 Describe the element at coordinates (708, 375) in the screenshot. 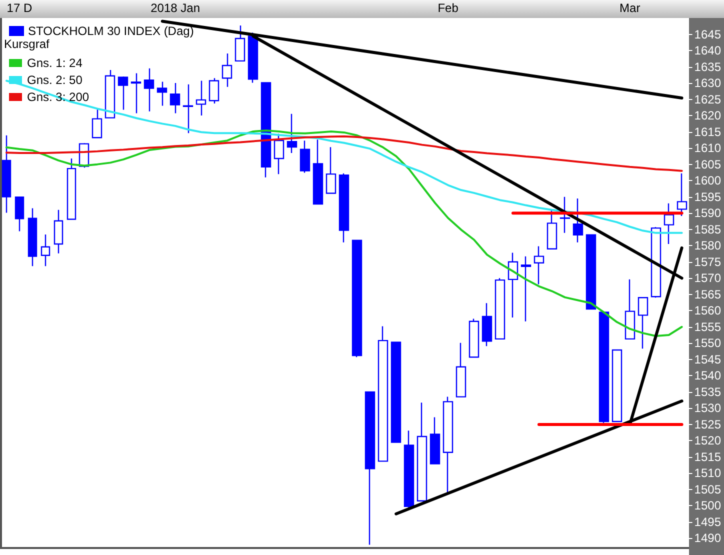

I see `y-tick-label: 1540` at that location.